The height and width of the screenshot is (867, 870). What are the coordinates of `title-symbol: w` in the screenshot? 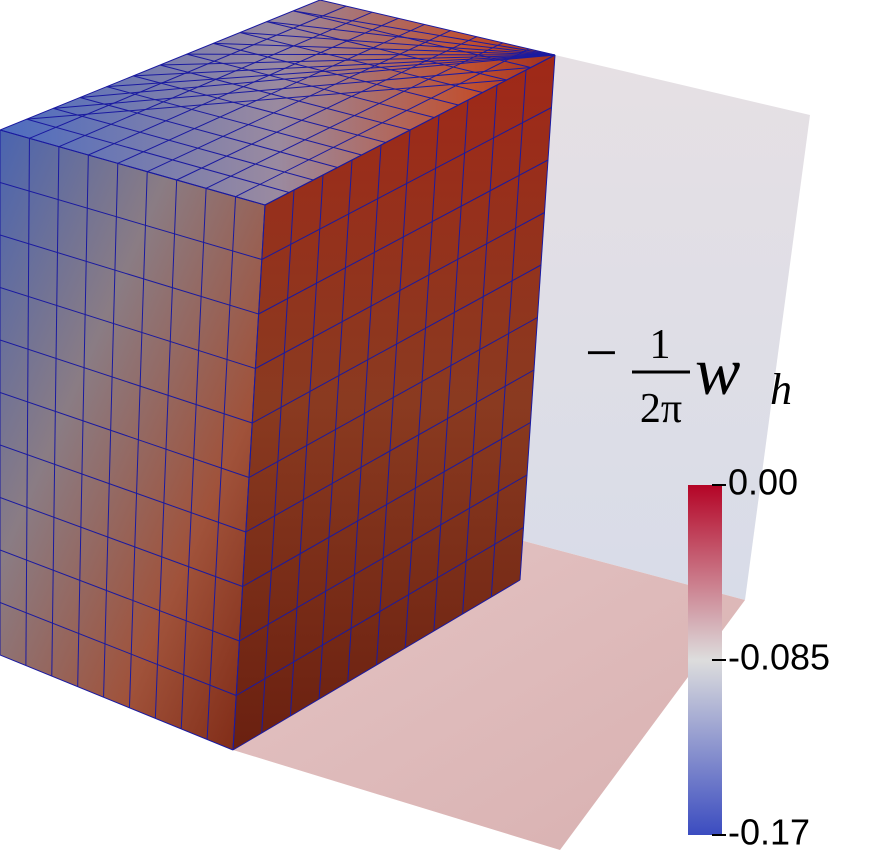 It's located at (717, 371).